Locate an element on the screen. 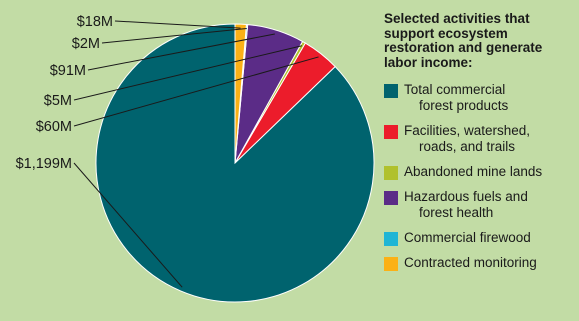  slice-label-2: $5M is located at coordinates (58, 101).